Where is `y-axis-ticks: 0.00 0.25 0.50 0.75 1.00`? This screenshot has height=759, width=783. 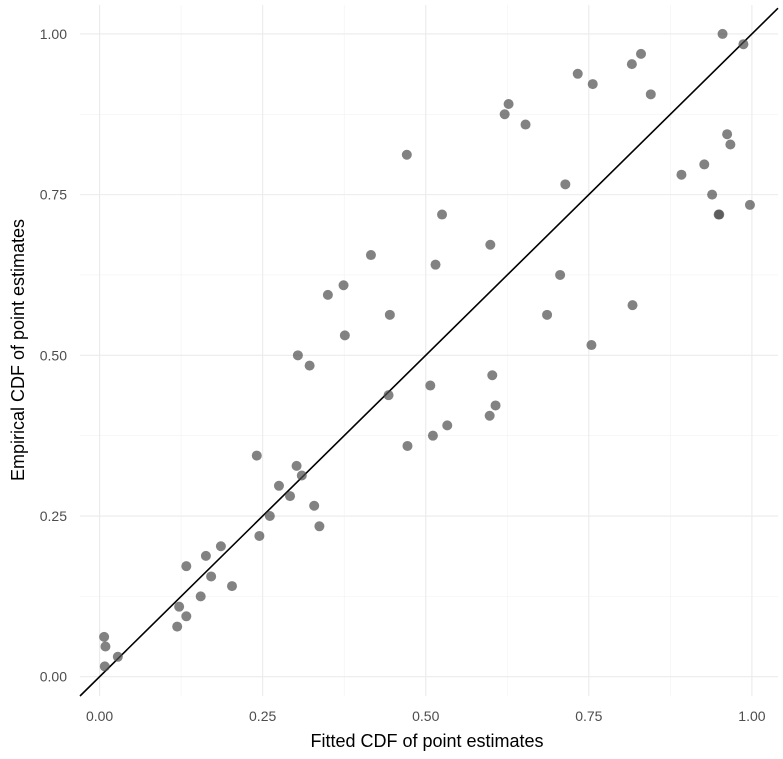
y-axis-ticks: 0.00 0.25 0.50 0.75 1.00 is located at coordinates (53, 355).